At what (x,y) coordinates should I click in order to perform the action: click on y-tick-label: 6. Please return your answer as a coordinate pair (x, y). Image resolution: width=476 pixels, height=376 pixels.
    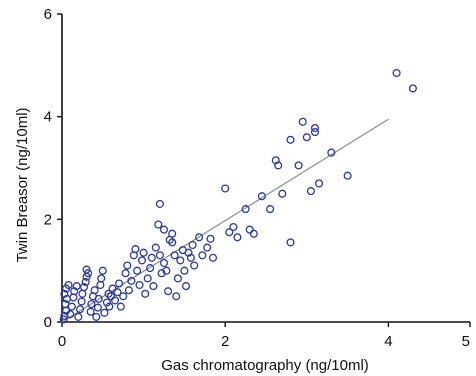
    Looking at the image, I should click on (48, 14).